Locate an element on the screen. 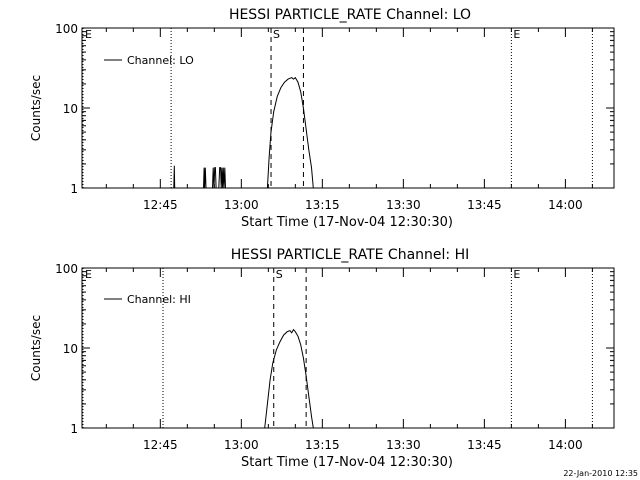  chart-title: HESSI PARTICLE_RATE Channel: LO is located at coordinates (350, 15).